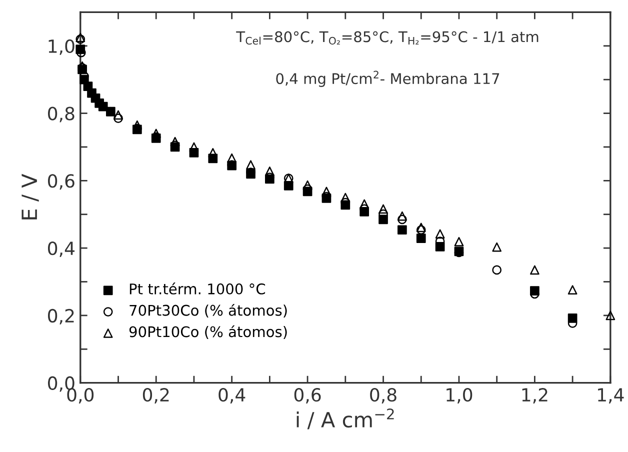 This screenshot has height=452, width=628. What do you see at coordinates (208, 332) in the screenshot?
I see `legend-label: 90Pt10Co (% átomos)` at bounding box center [208, 332].